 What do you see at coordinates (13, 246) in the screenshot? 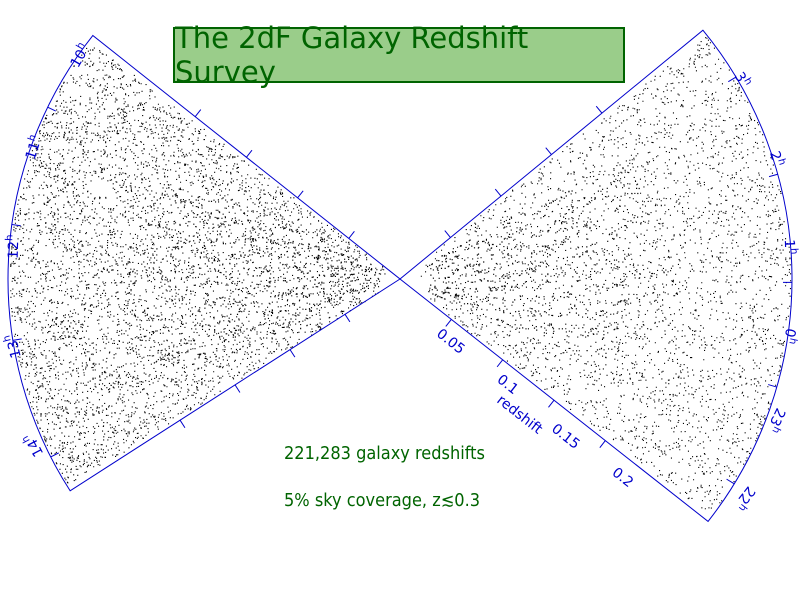
I see `hour-label-left: 12h` at bounding box center [13, 246].